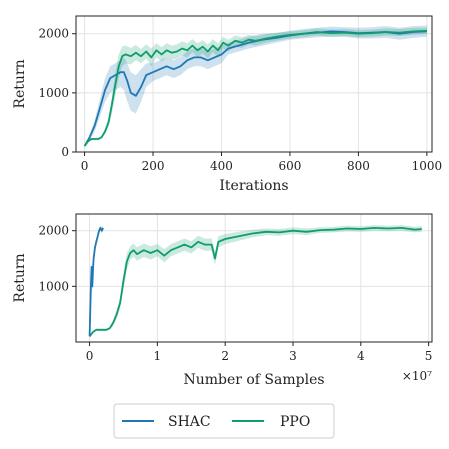 The image size is (449, 449). What do you see at coordinates (225, 356) in the screenshot?
I see `x-tick-label: 2` at bounding box center [225, 356].